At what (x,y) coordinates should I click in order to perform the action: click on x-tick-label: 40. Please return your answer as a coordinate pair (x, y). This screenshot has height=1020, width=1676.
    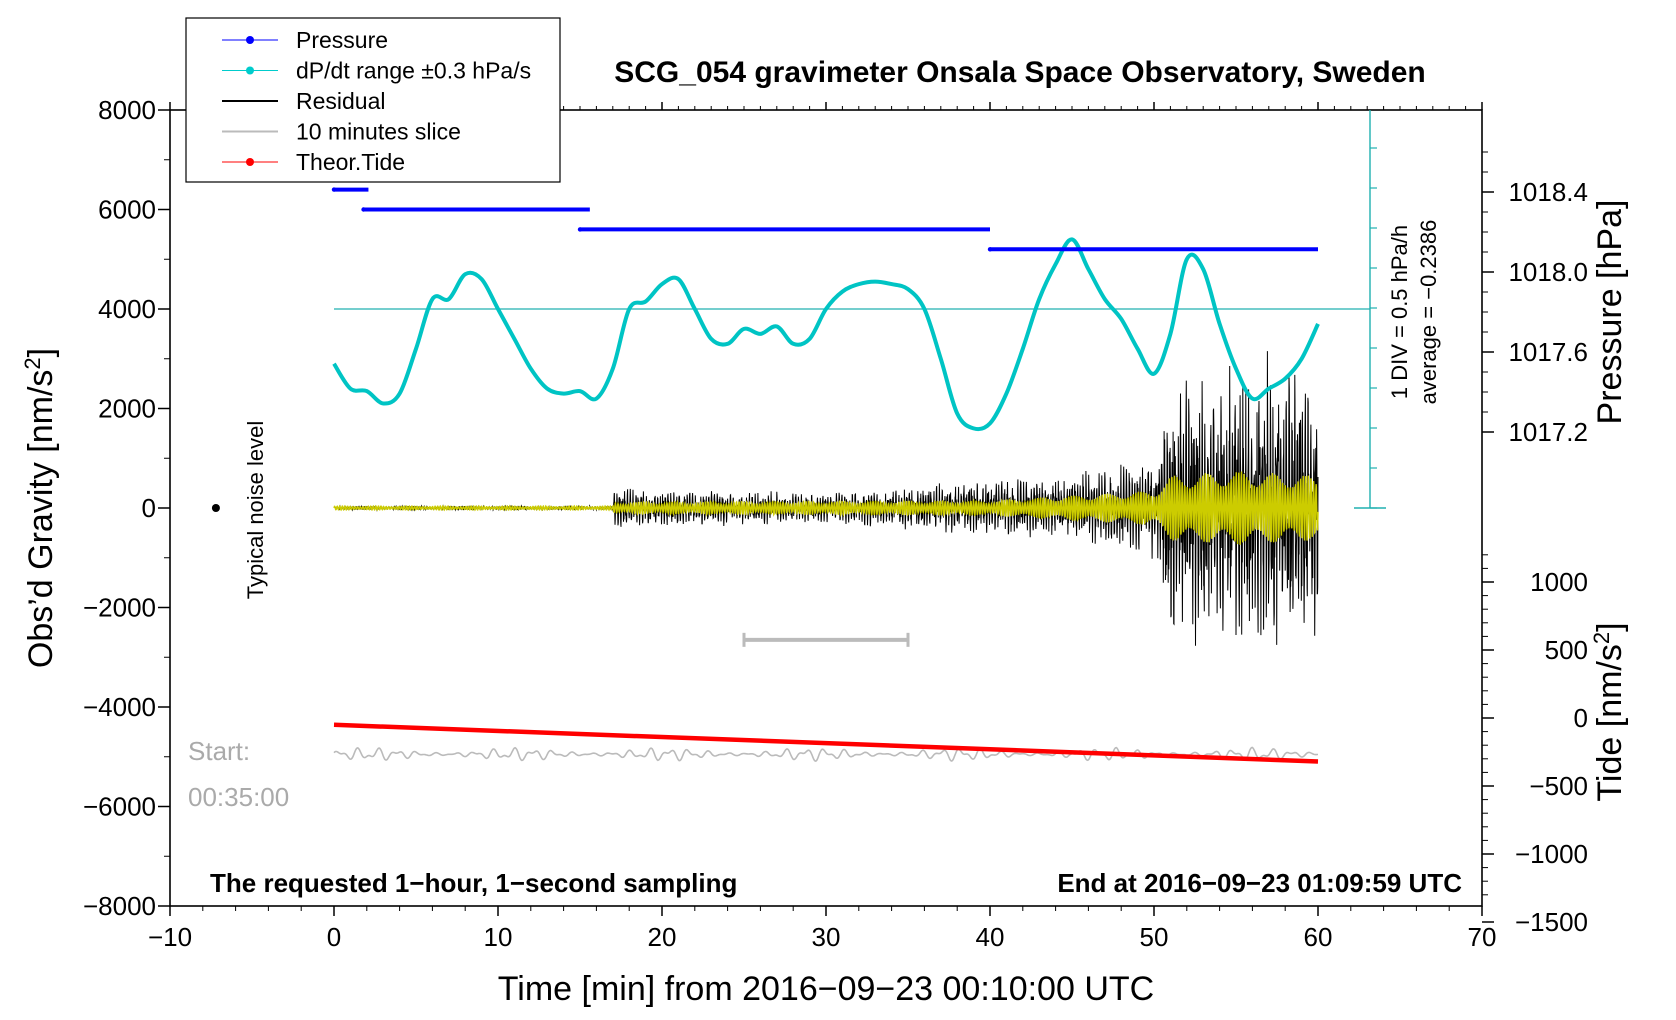
    Looking at the image, I should click on (990, 937).